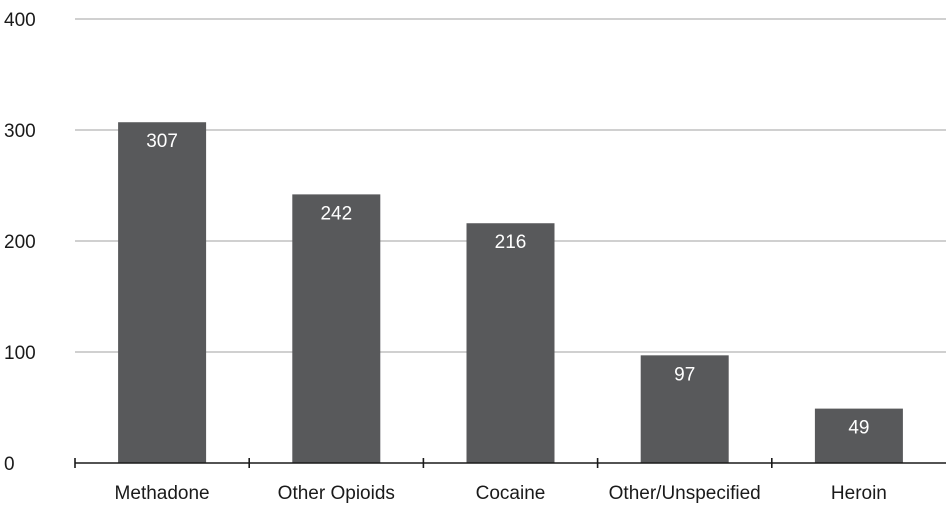 Image resolution: width=946 pixels, height=511 pixels. I want to click on data-label: 97, so click(684, 374).